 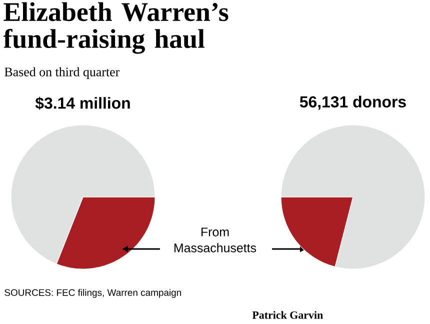 What do you see at coordinates (82, 103) in the screenshot?
I see `chart-title: $3.14 million` at bounding box center [82, 103].